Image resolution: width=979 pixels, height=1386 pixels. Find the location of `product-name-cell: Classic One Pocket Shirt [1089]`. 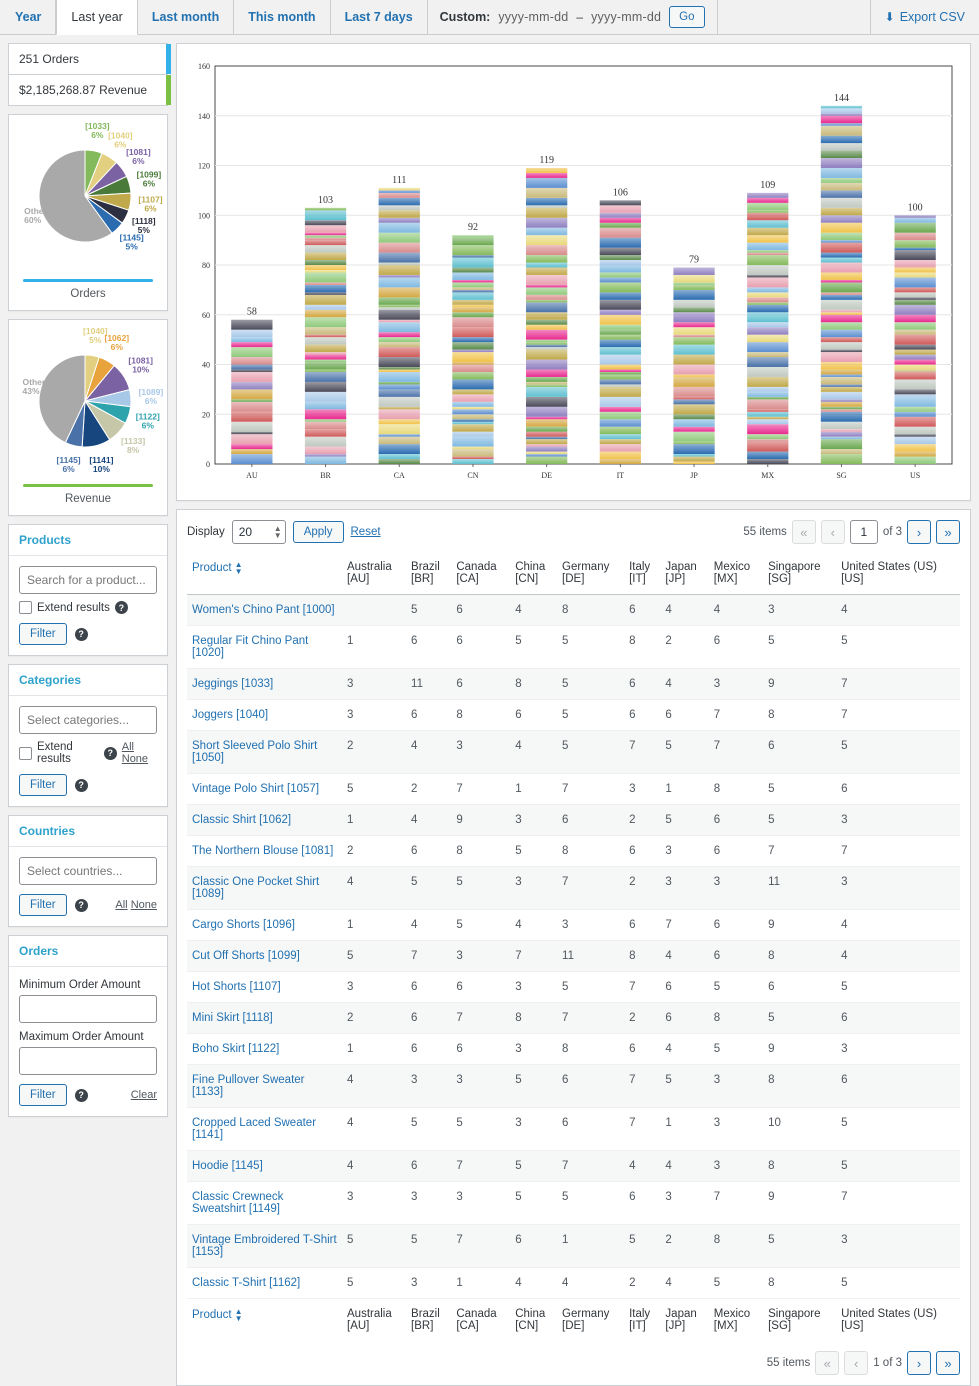

product-name-cell: Classic One Pocket Shirt [1089] is located at coordinates (264, 888).